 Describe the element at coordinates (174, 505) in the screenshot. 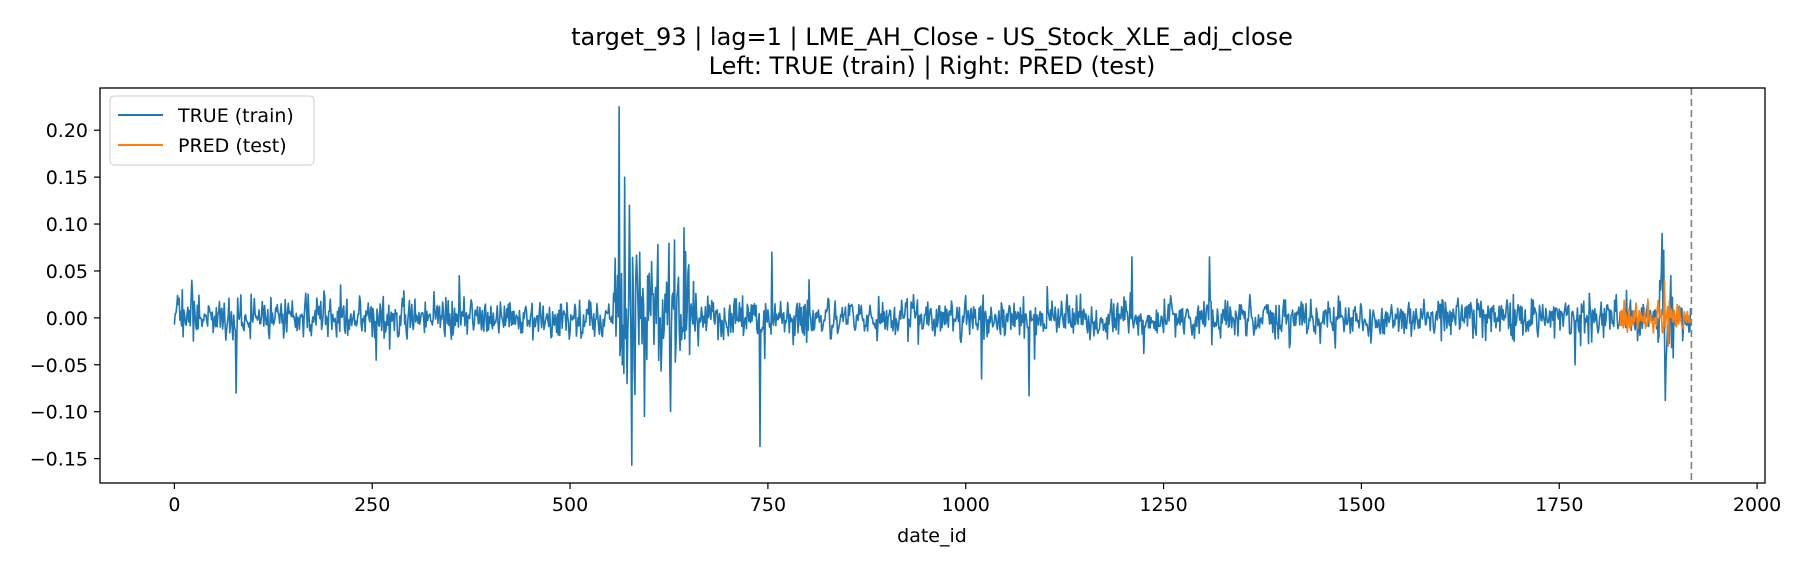

I see `x-tick-label: 0` at that location.